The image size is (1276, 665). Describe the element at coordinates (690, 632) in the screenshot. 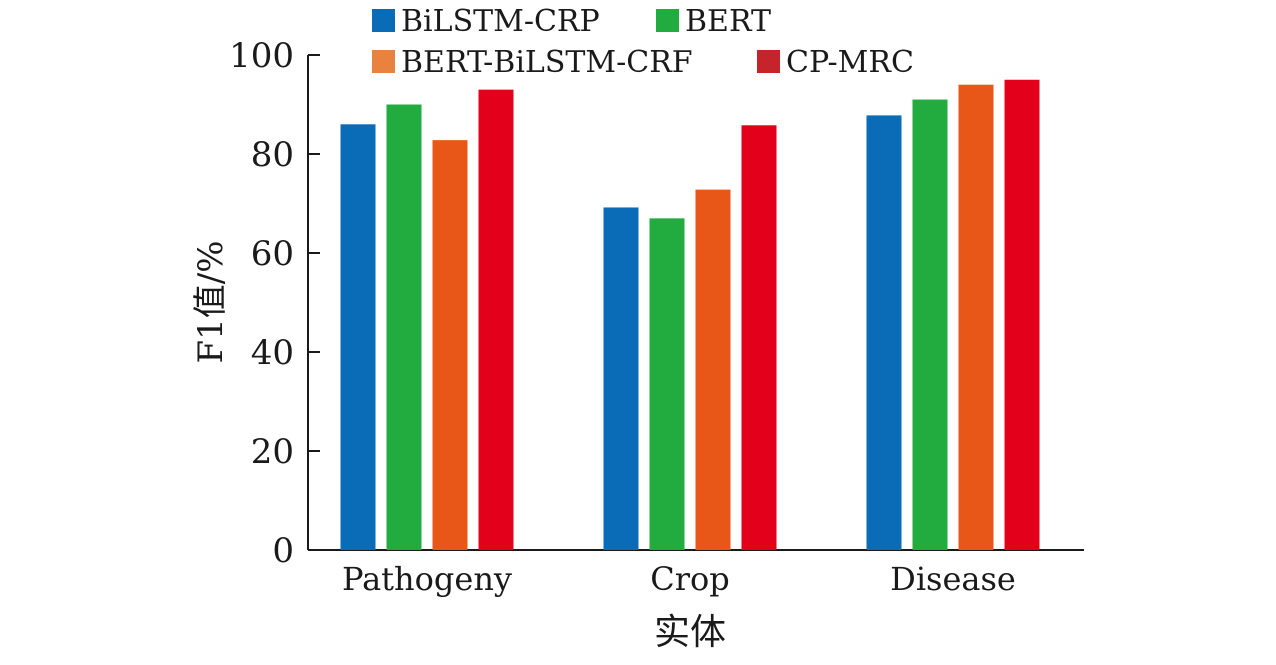

I see `x-axis-title: 实体` at that location.